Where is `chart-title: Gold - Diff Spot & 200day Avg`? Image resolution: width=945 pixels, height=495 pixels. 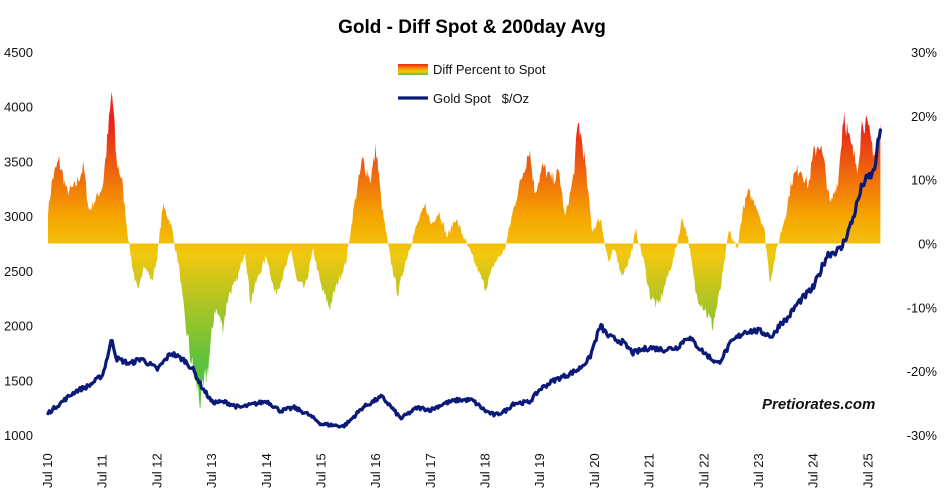 chart-title: Gold - Diff Spot & 200day Avg is located at coordinates (472, 27).